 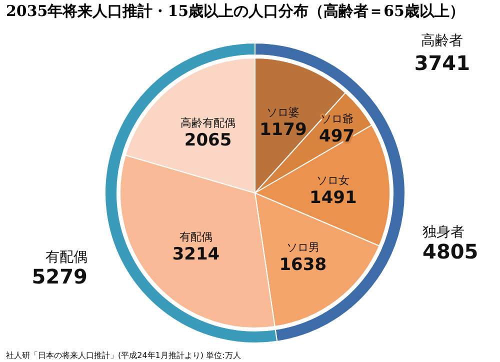 I want to click on data-label: 497, so click(x=337, y=136).